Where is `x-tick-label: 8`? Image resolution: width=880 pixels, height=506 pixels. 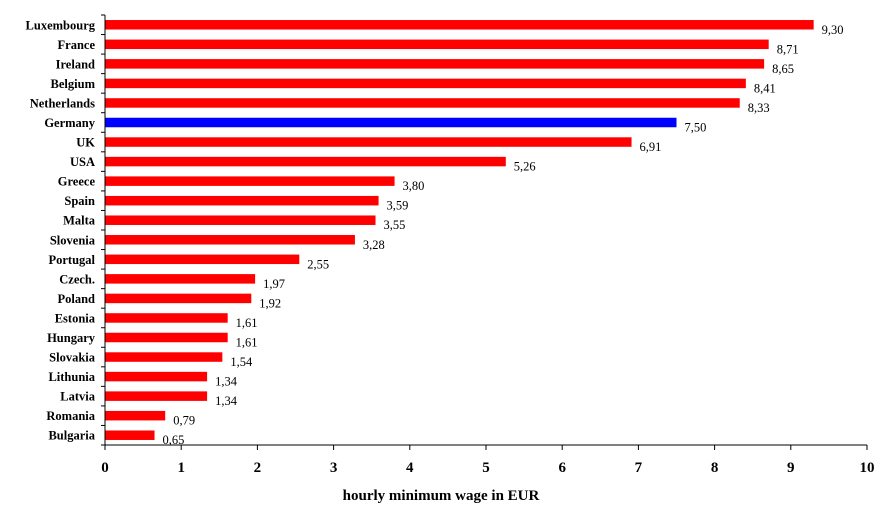
x-tick-label: 8 is located at coordinates (715, 468).